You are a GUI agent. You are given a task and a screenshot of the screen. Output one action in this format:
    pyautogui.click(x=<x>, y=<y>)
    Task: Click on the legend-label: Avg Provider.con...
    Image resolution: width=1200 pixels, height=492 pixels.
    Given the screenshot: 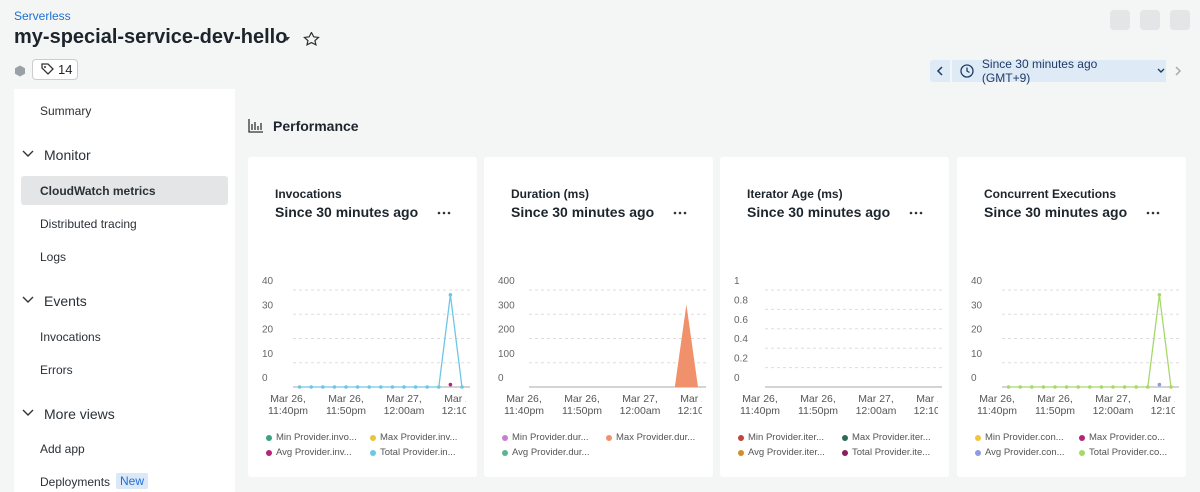 What is the action you would take?
    pyautogui.click(x=1025, y=452)
    